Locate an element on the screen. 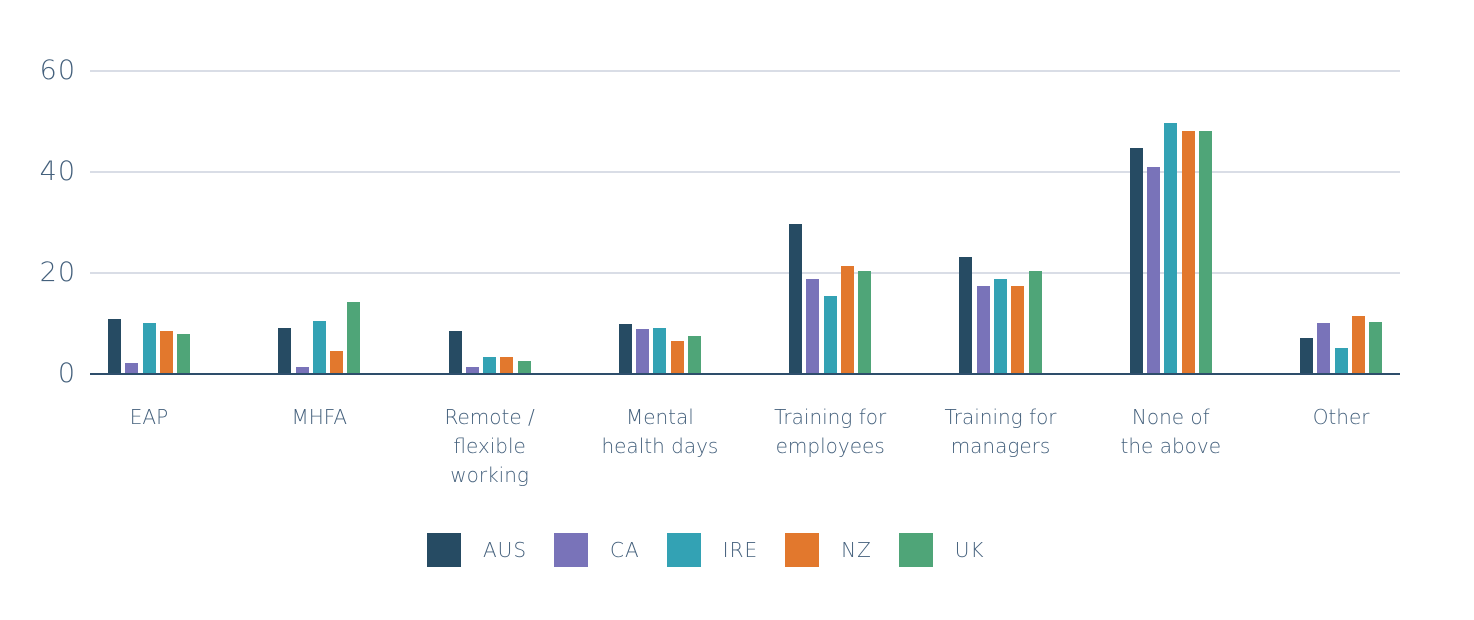 The image size is (1474, 620). x-axis-label-line: Mental is located at coordinates (659, 417).